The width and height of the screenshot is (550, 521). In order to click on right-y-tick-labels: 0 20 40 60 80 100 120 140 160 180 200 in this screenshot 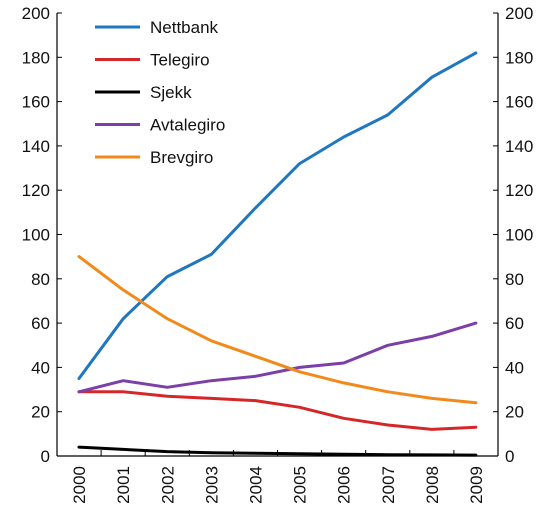, I will do `click(519, 235)`.